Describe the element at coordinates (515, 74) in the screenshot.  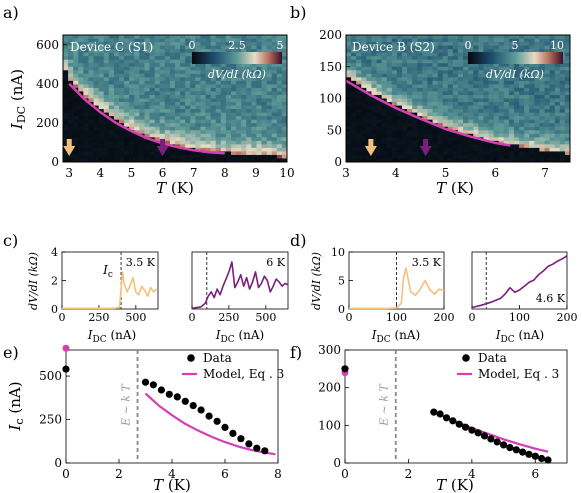
I see `colorbar-b-label: dV/dI (kΩ)` at that location.